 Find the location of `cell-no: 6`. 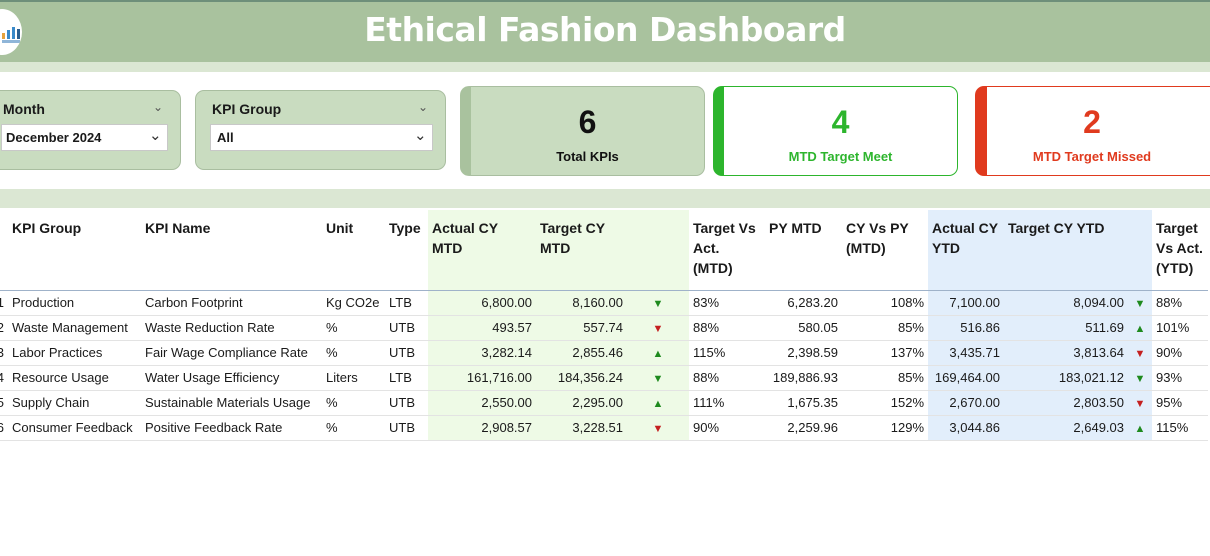

cell-no: 6 is located at coordinates (4, 428).